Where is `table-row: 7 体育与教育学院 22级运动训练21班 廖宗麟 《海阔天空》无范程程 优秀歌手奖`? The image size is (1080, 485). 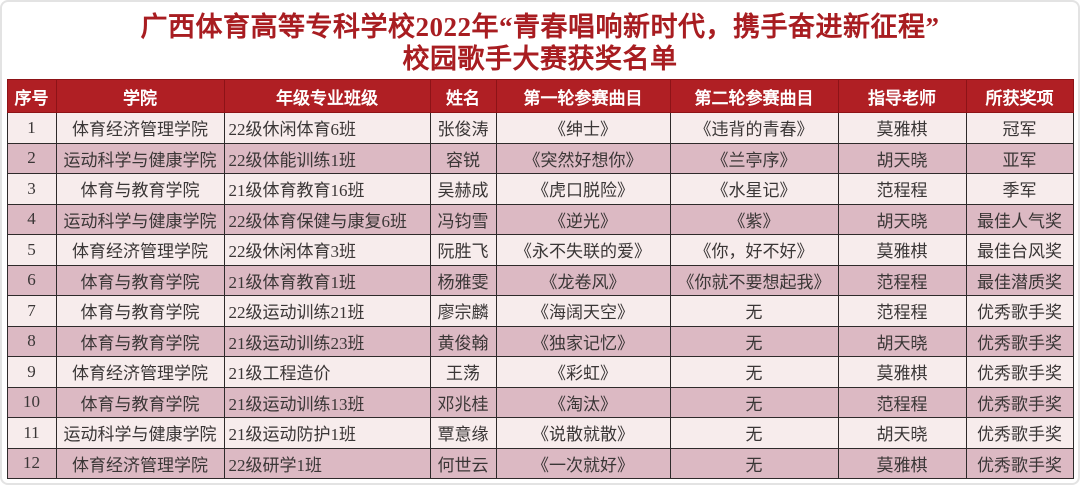 table-row: 7 体育与教育学院 22级运动训练21班 廖宗麟 《海阔天空》无范程程 优秀歌手奖 is located at coordinates (540, 311).